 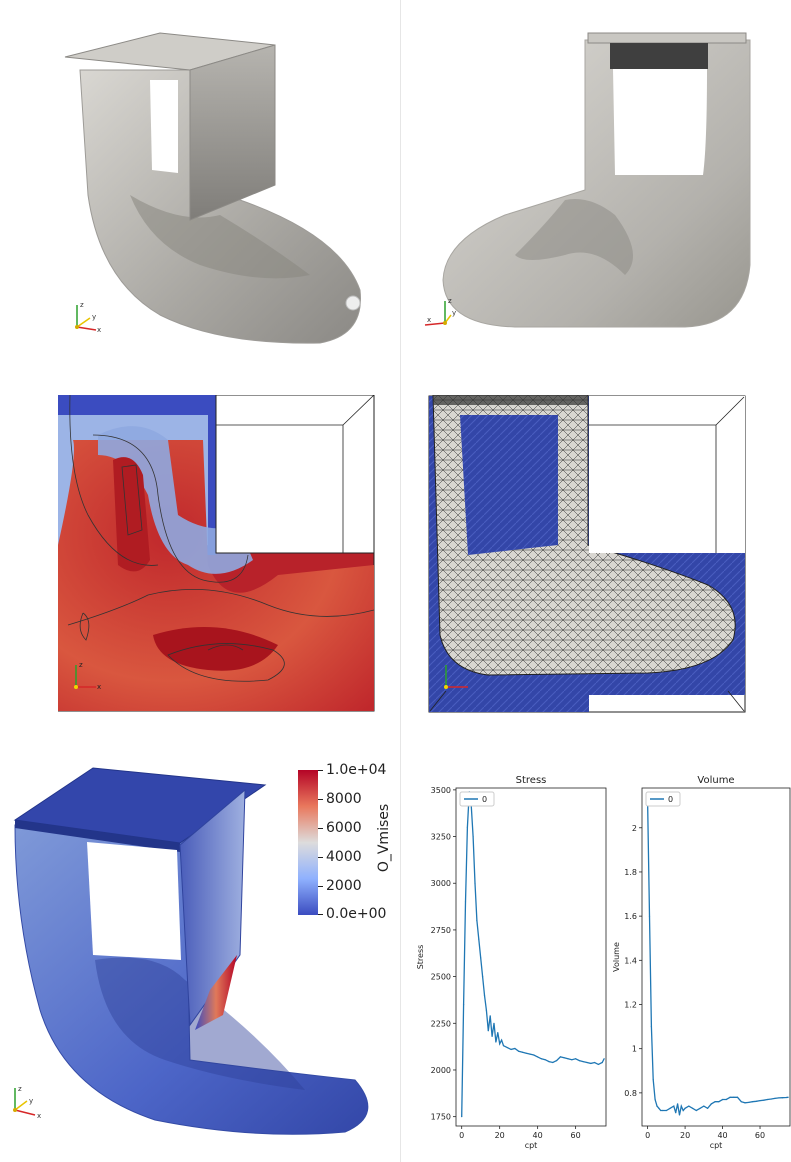 I want to click on x-axis-label: cpt, so click(x=716, y=1145).